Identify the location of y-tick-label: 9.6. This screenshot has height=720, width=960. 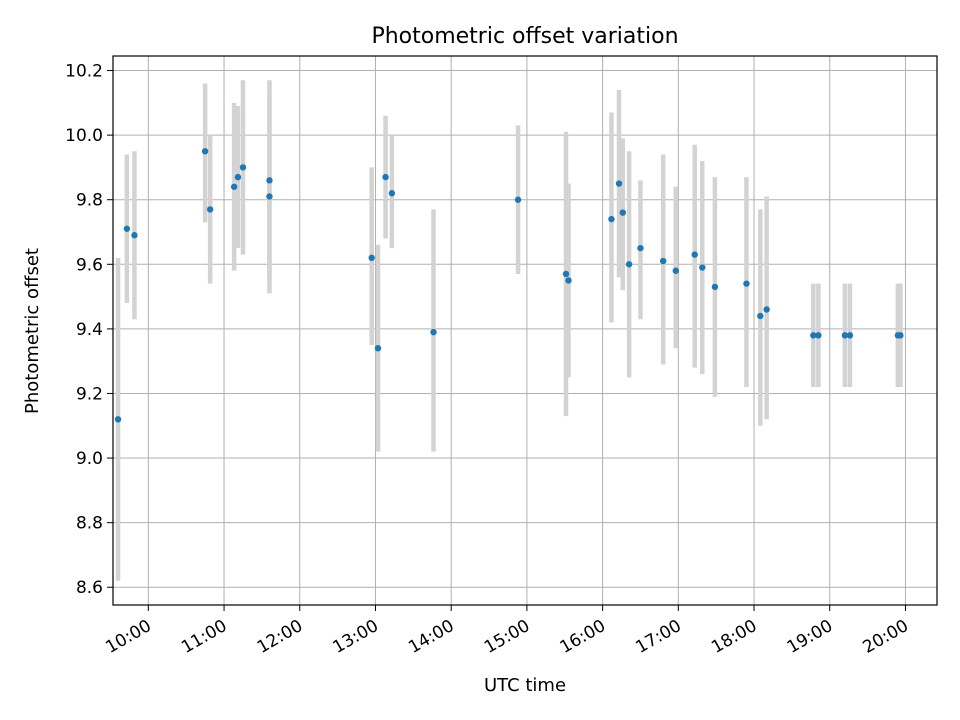
(89, 265).